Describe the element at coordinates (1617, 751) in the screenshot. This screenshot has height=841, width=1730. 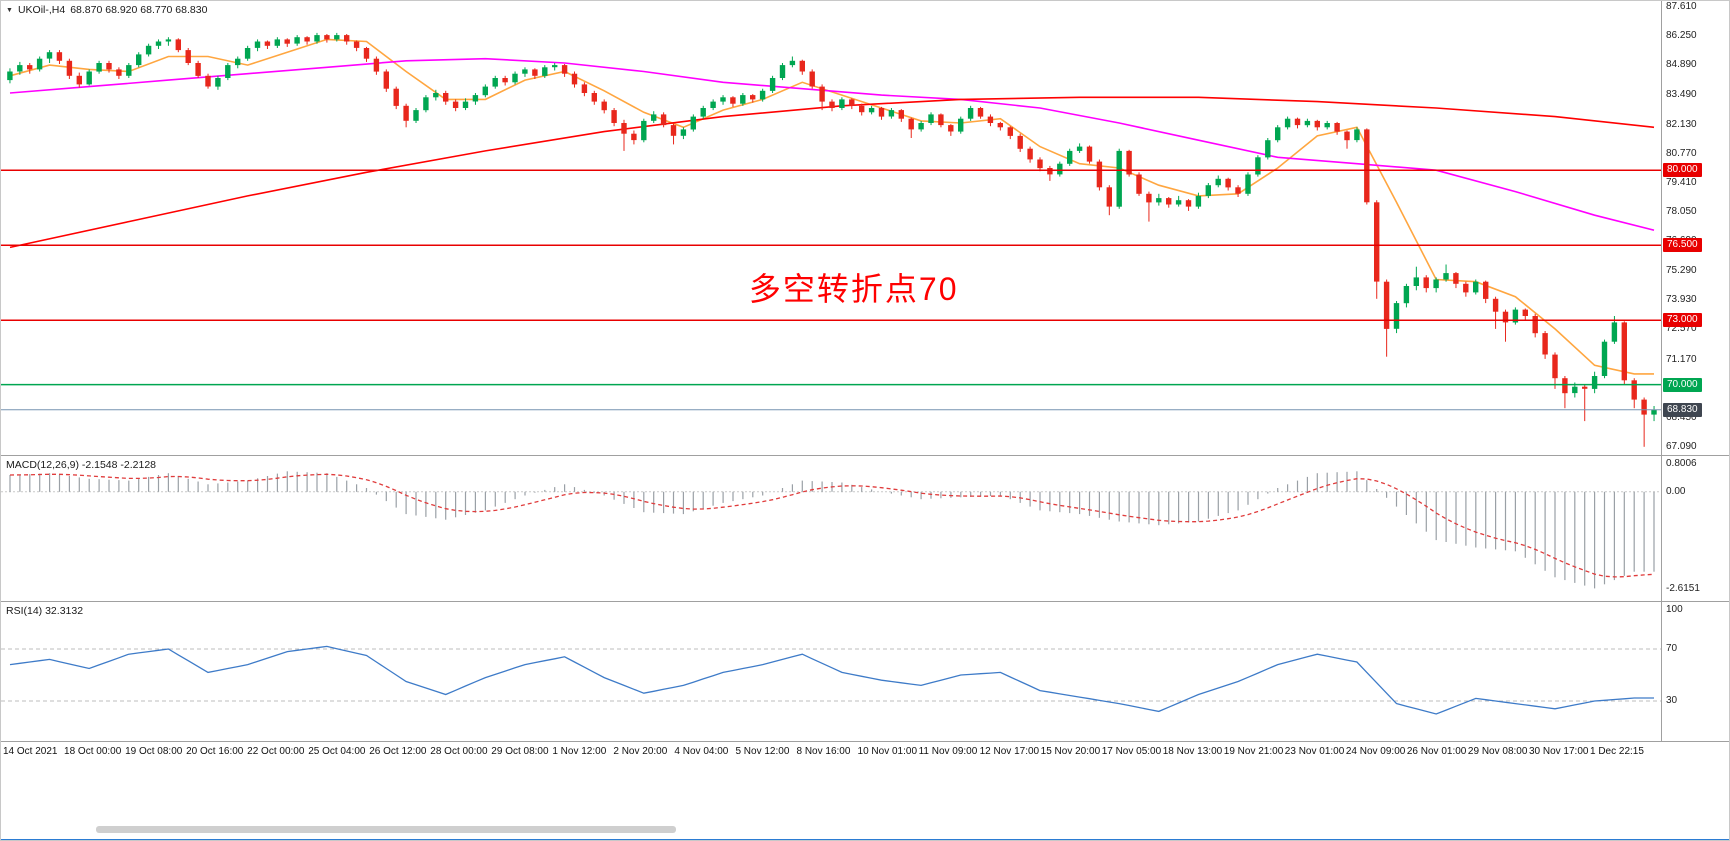
I see `time-tick: 1 Dec 22:15` at that location.